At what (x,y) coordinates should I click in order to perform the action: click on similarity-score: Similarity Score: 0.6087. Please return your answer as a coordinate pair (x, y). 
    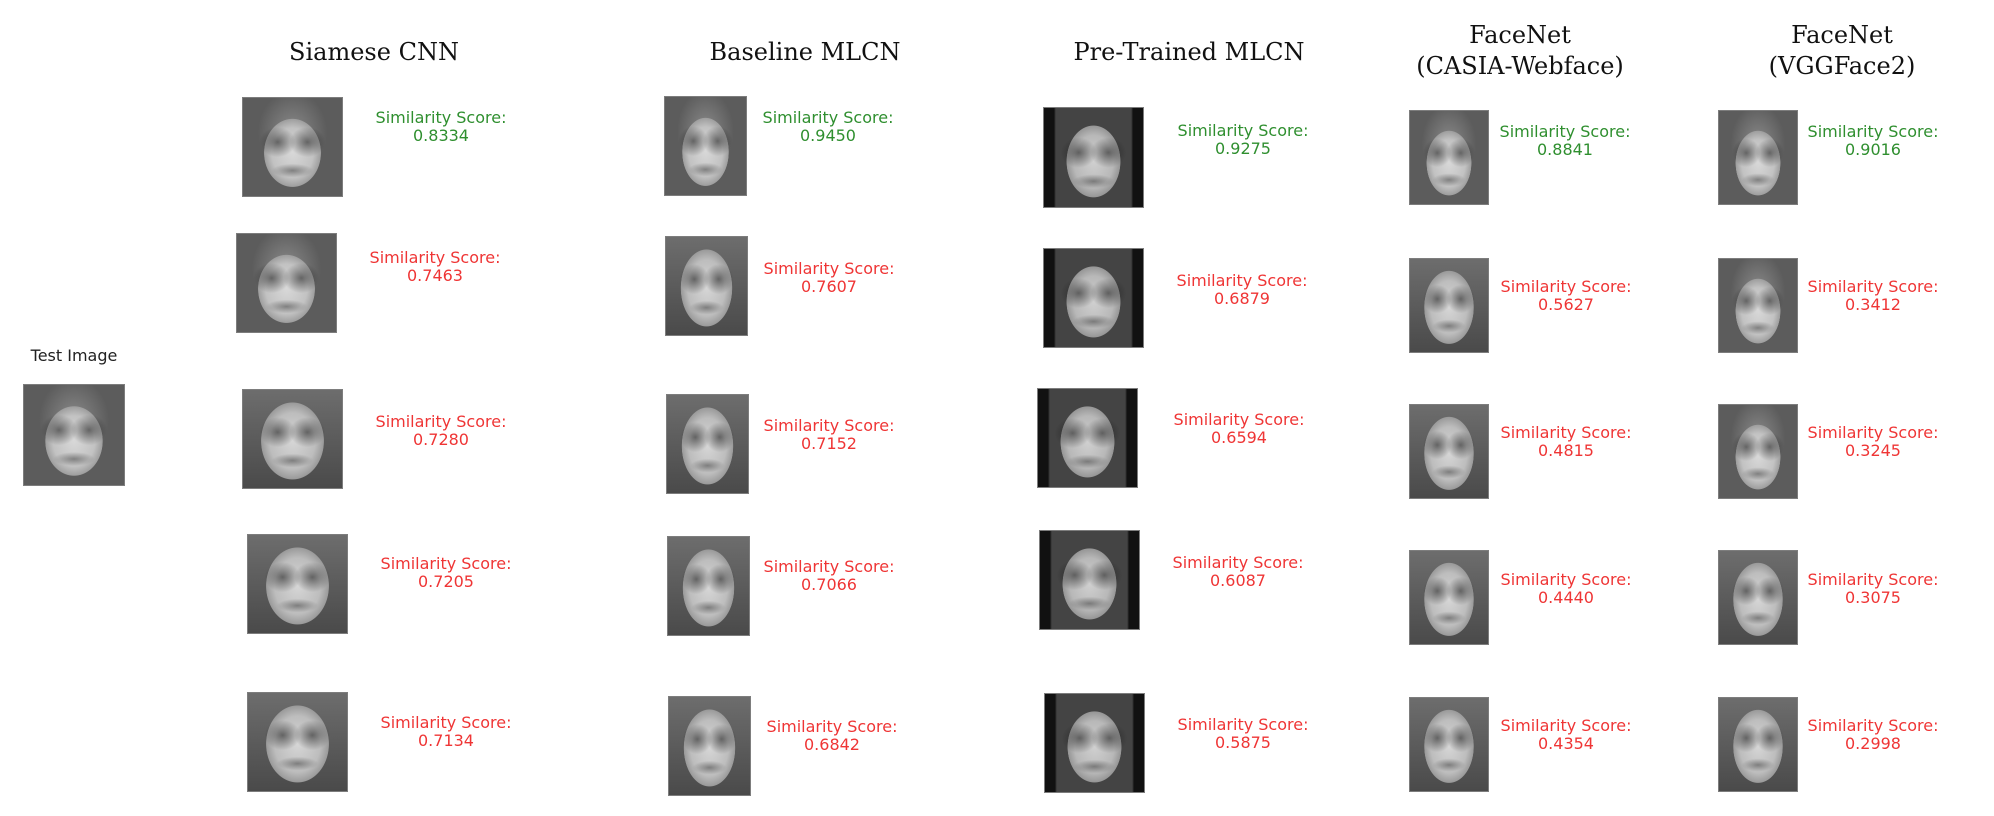
    Looking at the image, I should click on (1238, 572).